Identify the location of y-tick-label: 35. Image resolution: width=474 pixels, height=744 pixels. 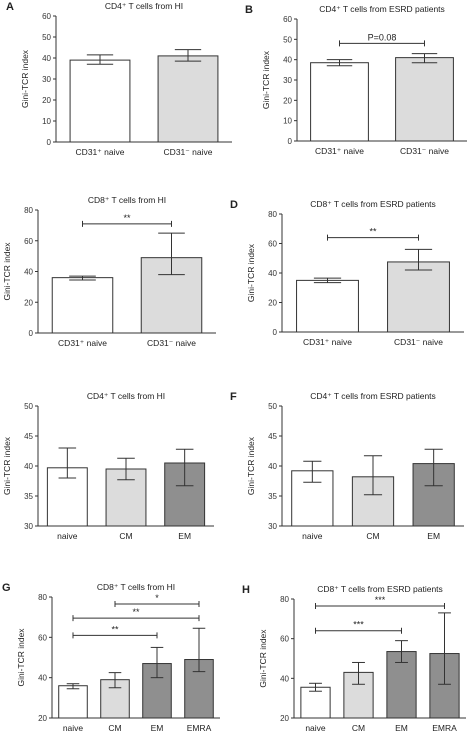
(272, 496).